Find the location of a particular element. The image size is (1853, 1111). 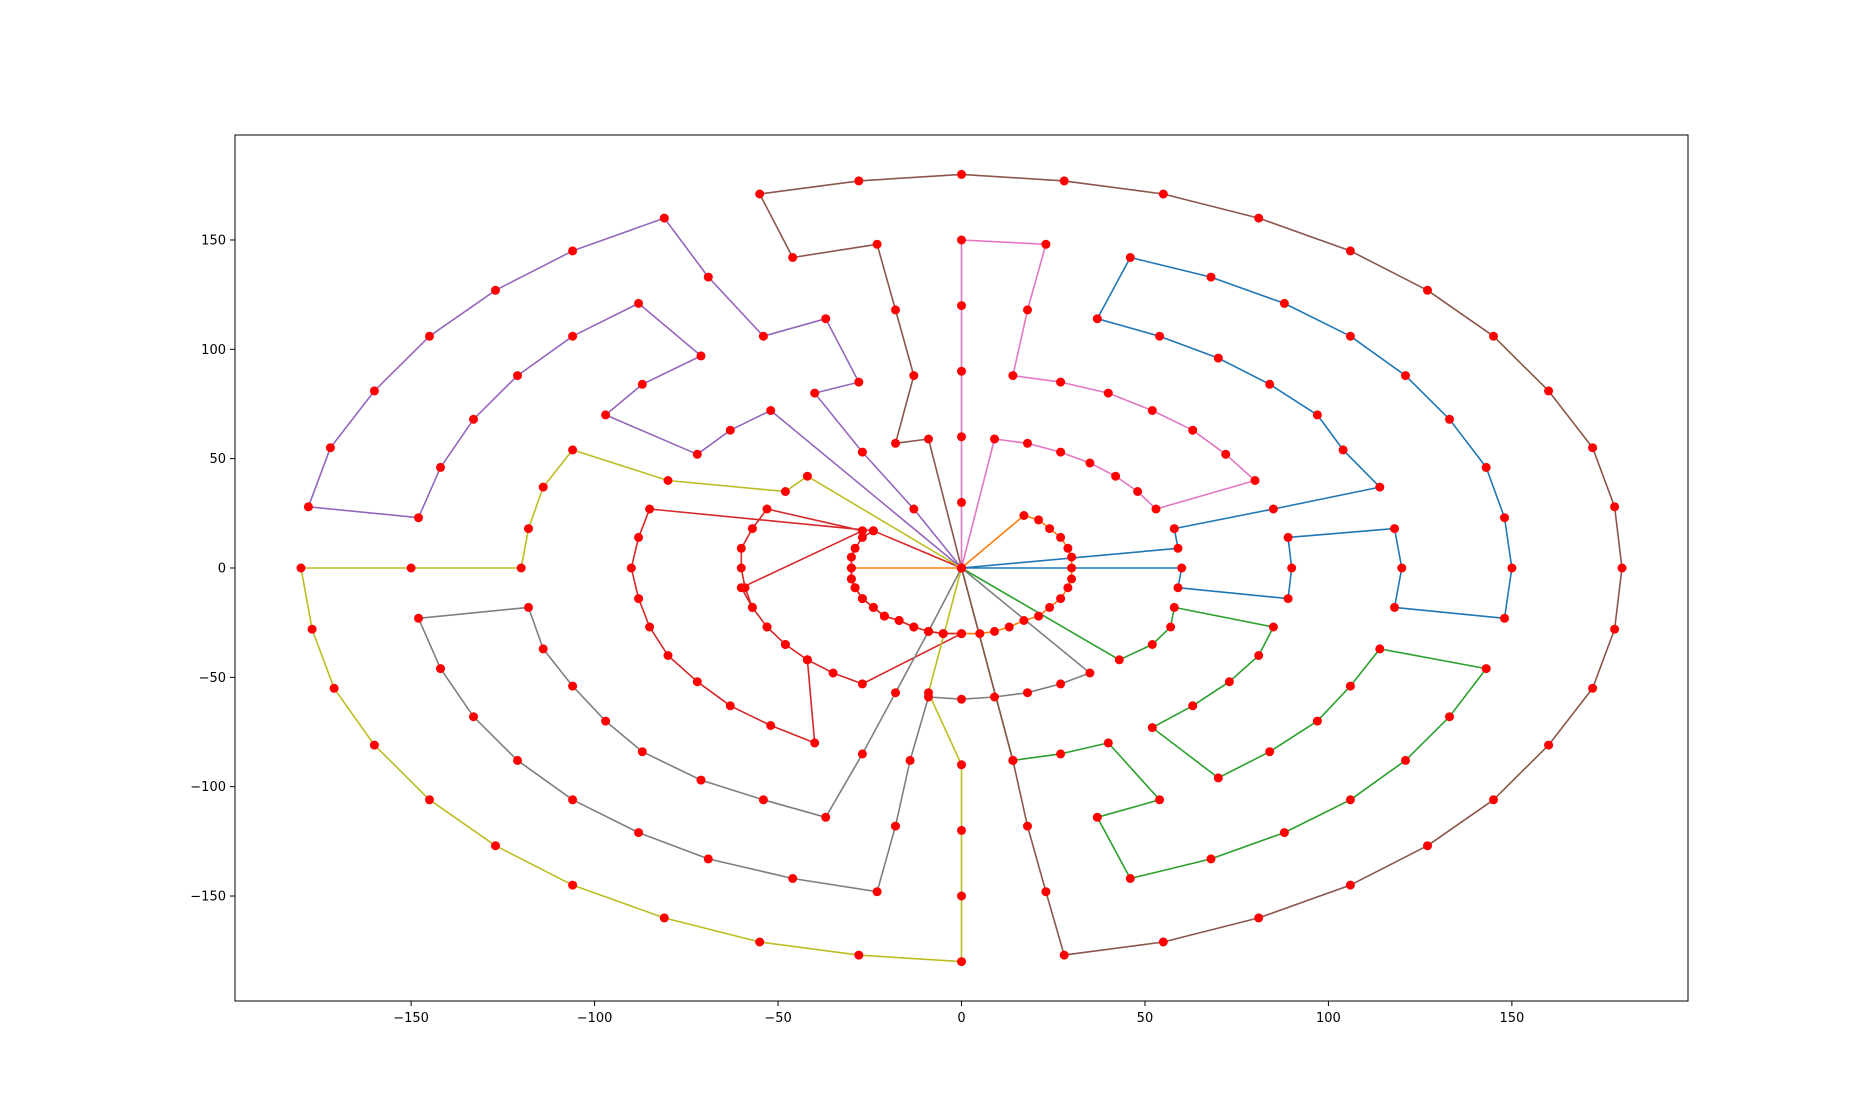

y-tick-label: 100 is located at coordinates (213, 350).